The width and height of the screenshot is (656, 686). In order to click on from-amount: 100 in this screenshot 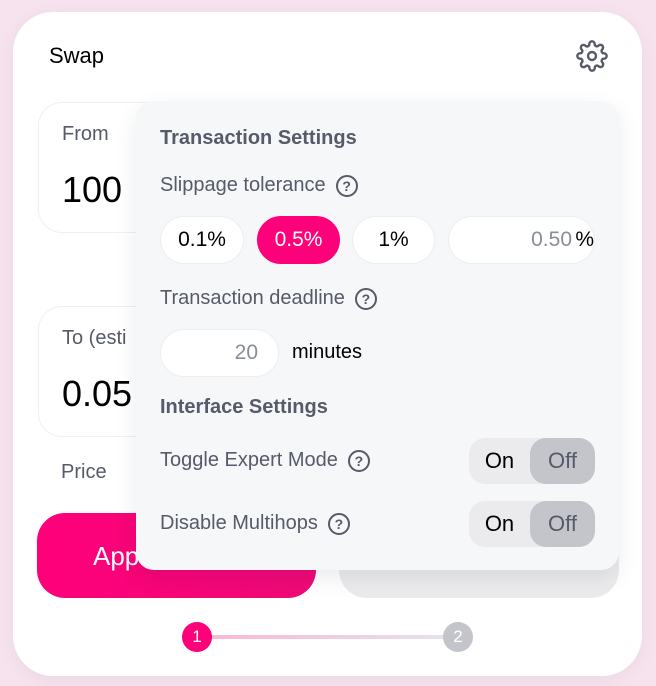, I will do `click(92, 189)`.